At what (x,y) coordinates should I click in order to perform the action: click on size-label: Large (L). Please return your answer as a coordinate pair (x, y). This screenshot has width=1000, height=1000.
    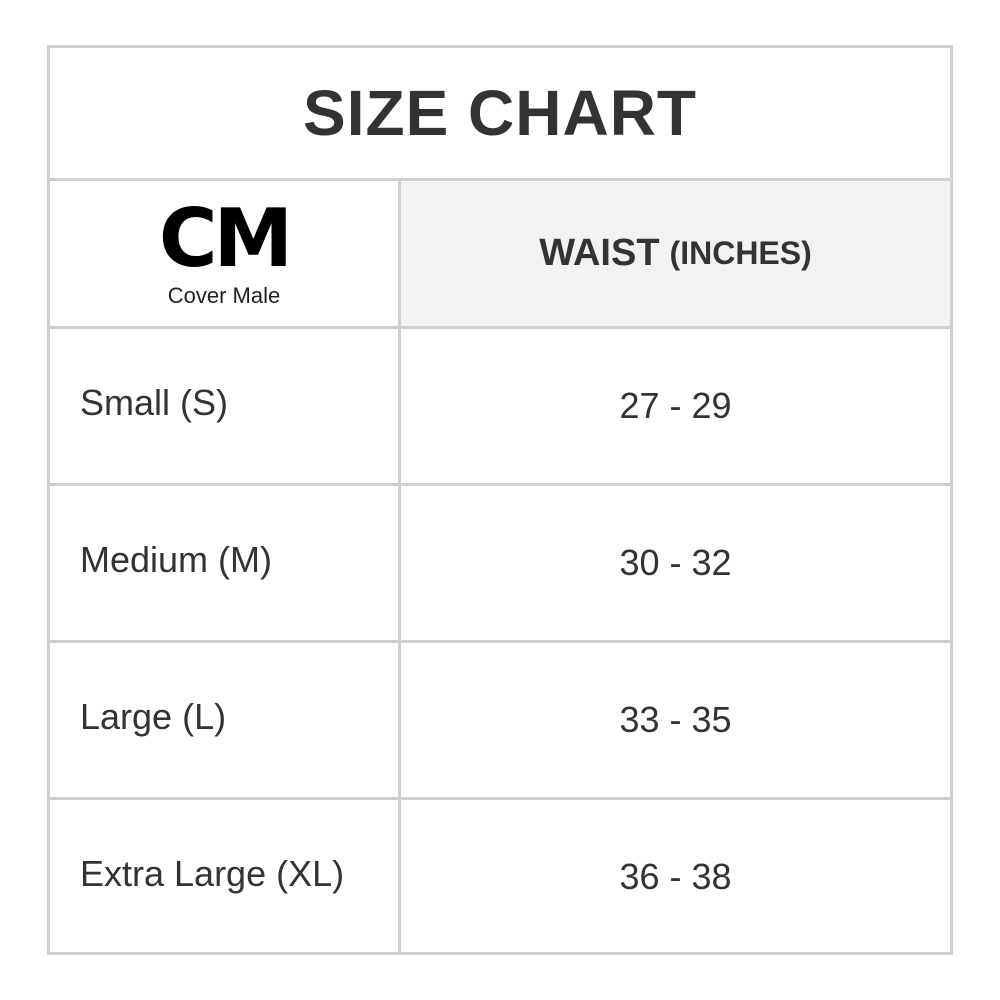
    Looking at the image, I should click on (153, 716).